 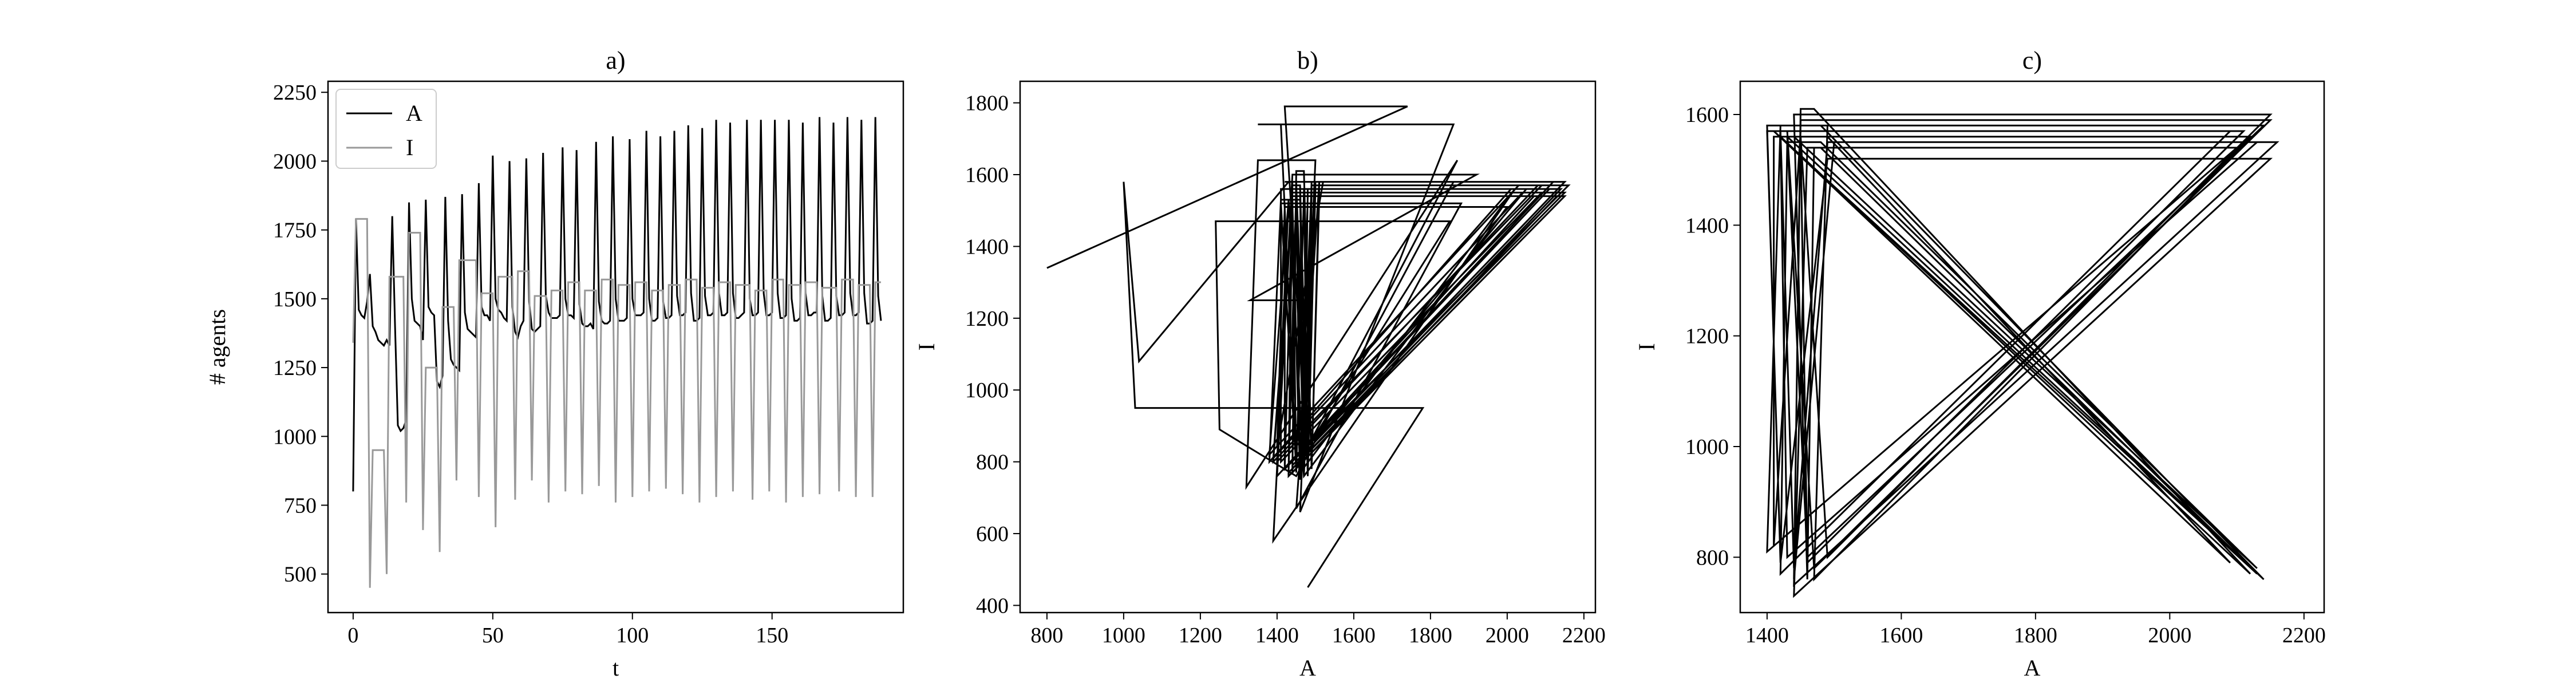 What do you see at coordinates (616, 668) in the screenshot?
I see `x-axis-label: t` at bounding box center [616, 668].